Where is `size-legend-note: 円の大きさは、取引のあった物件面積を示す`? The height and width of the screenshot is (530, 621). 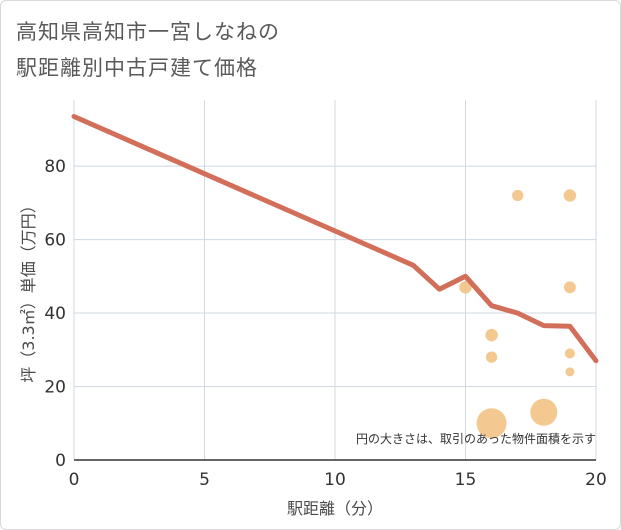
size-legend-note: 円の大きさは、取引のあった物件面積を示す is located at coordinates (476, 438).